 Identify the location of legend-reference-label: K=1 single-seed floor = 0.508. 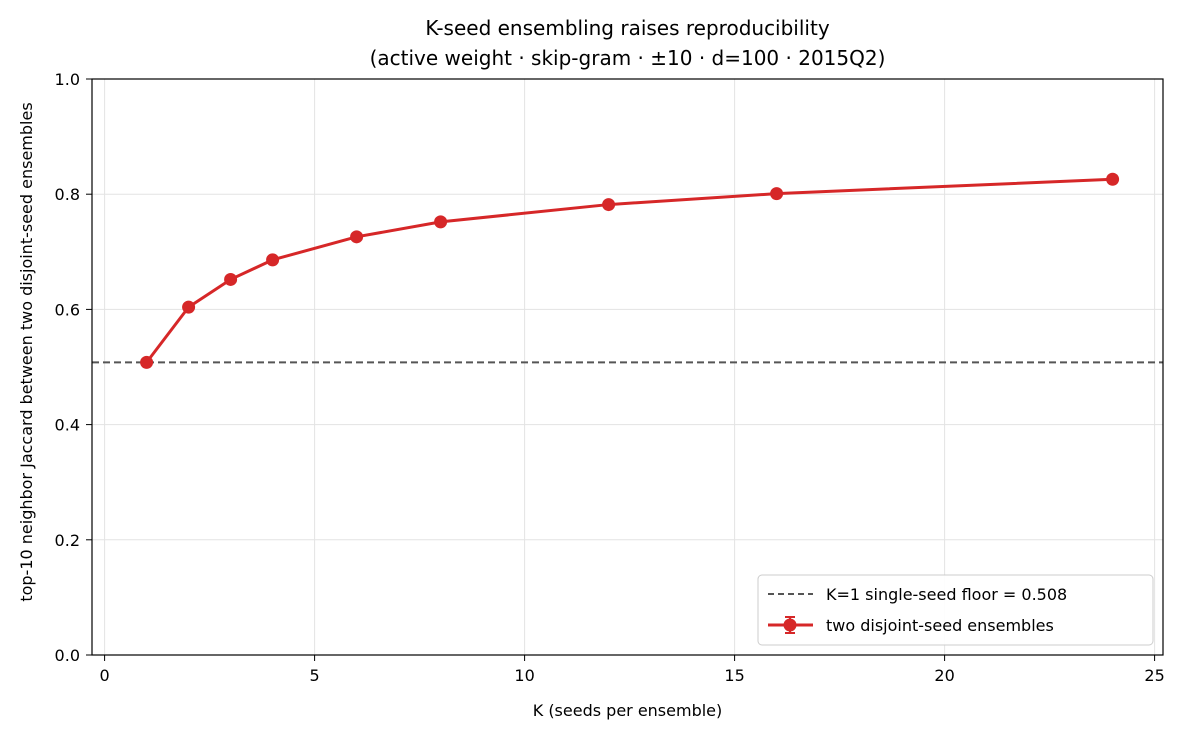
(946, 594).